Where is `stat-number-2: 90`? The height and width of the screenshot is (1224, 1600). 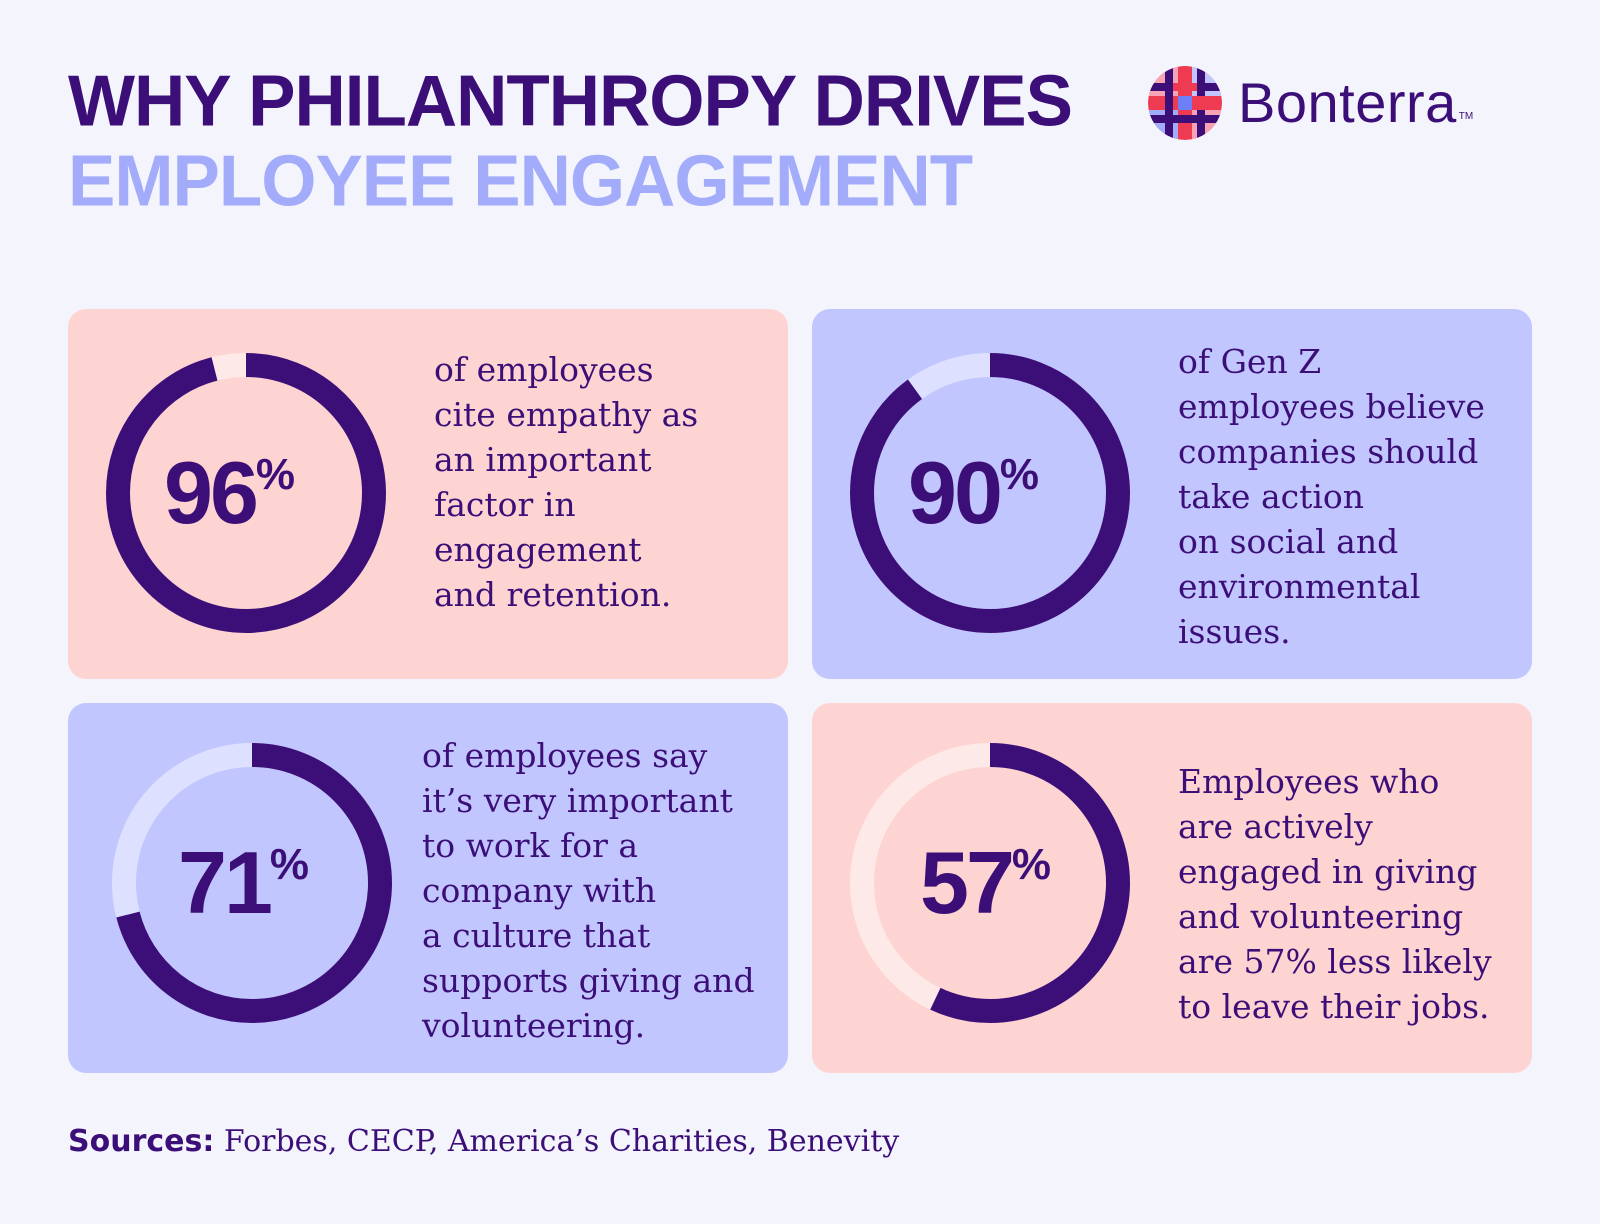 stat-number-2: 90 is located at coordinates (955, 492).